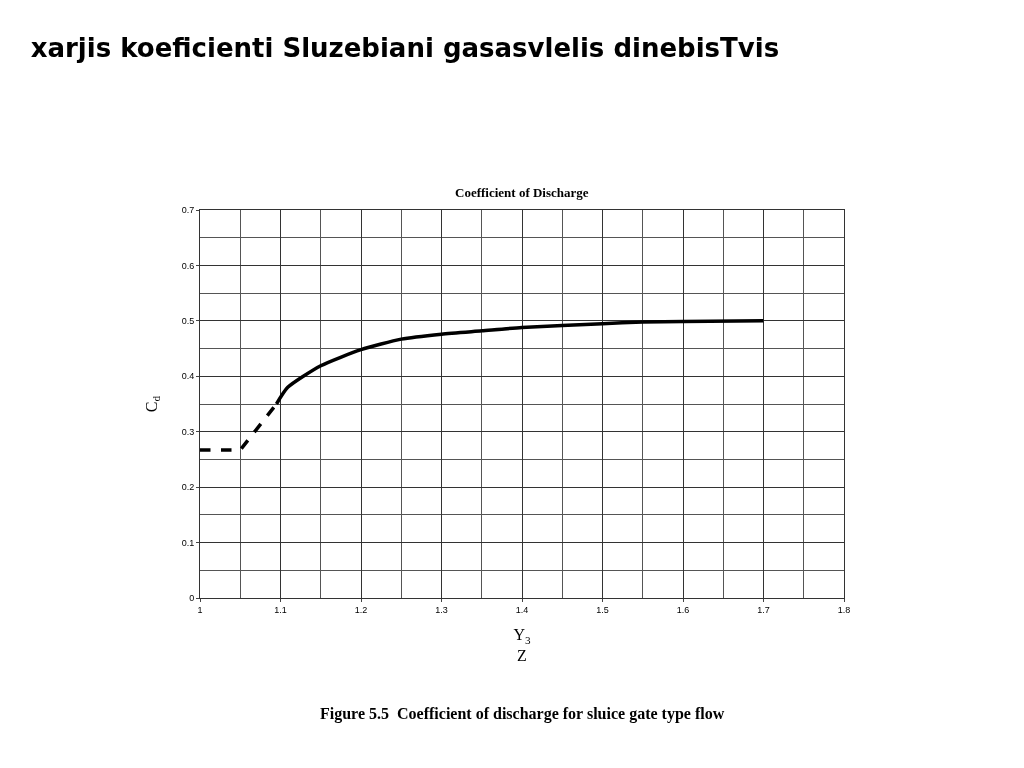  I want to click on x-tick-label: 1.8, so click(844, 609).